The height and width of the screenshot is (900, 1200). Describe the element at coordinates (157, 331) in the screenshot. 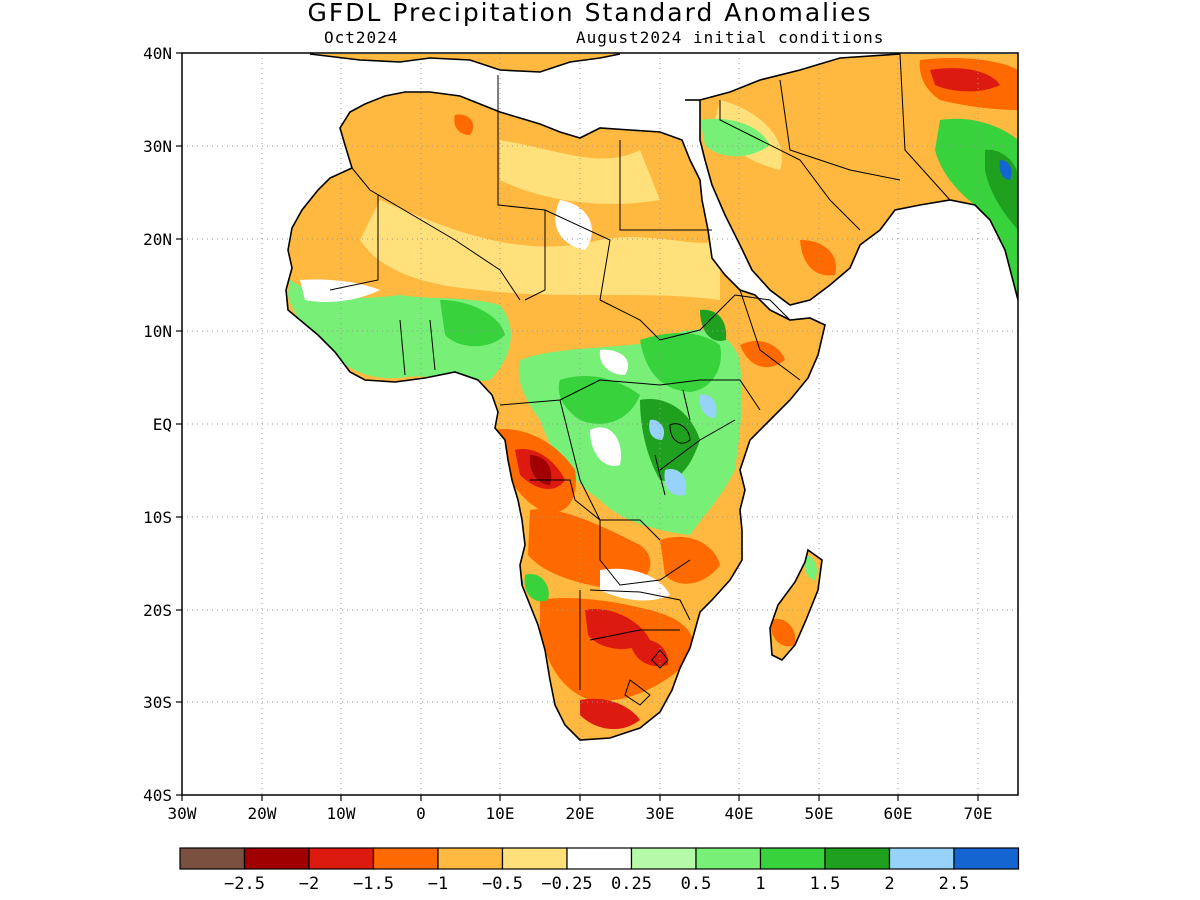

I see `lat-label: 10N` at that location.